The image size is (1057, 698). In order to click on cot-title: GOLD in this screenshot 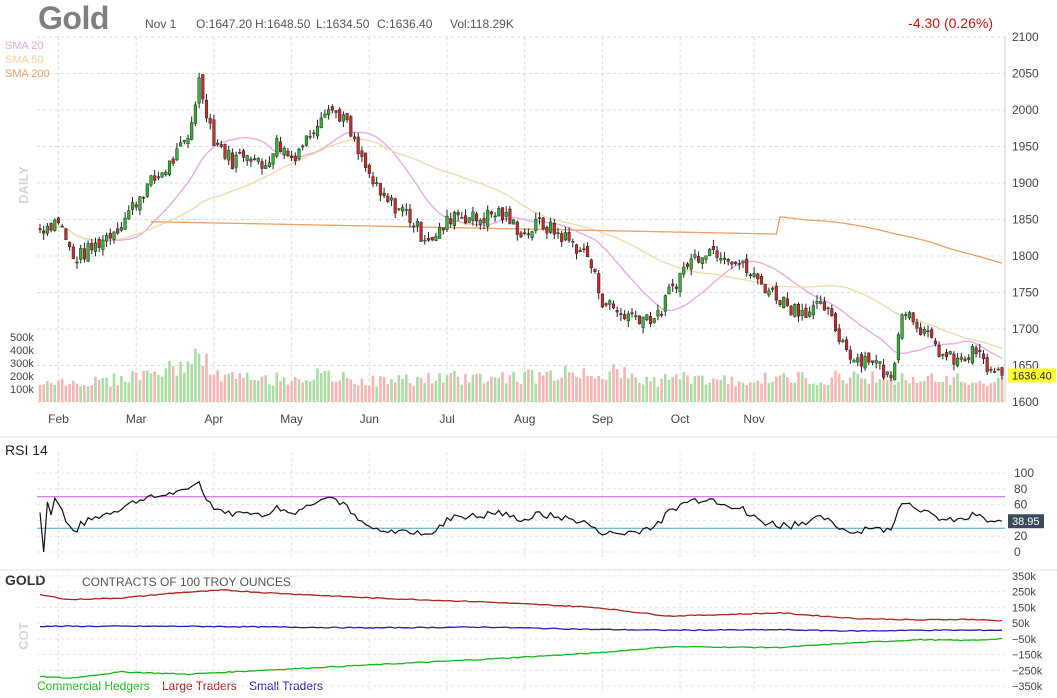, I will do `click(25, 580)`.